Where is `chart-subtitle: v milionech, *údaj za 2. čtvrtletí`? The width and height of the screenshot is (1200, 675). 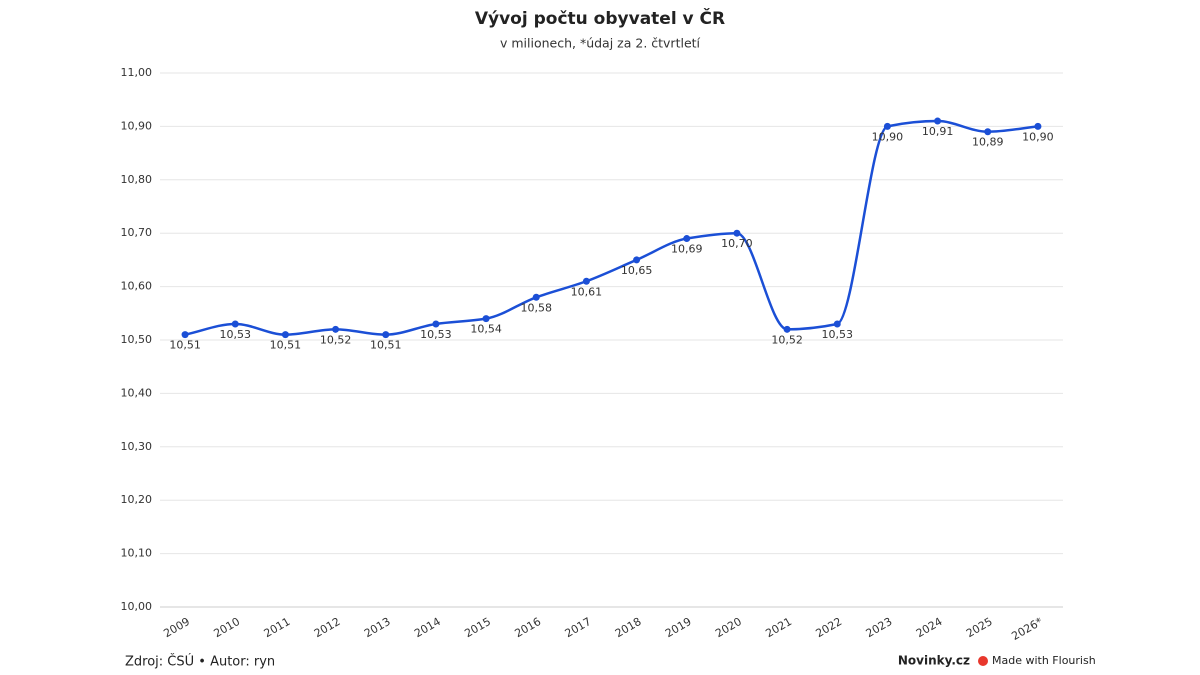 chart-subtitle: v milionech, *údaj za 2. čtvrtletí is located at coordinates (600, 43).